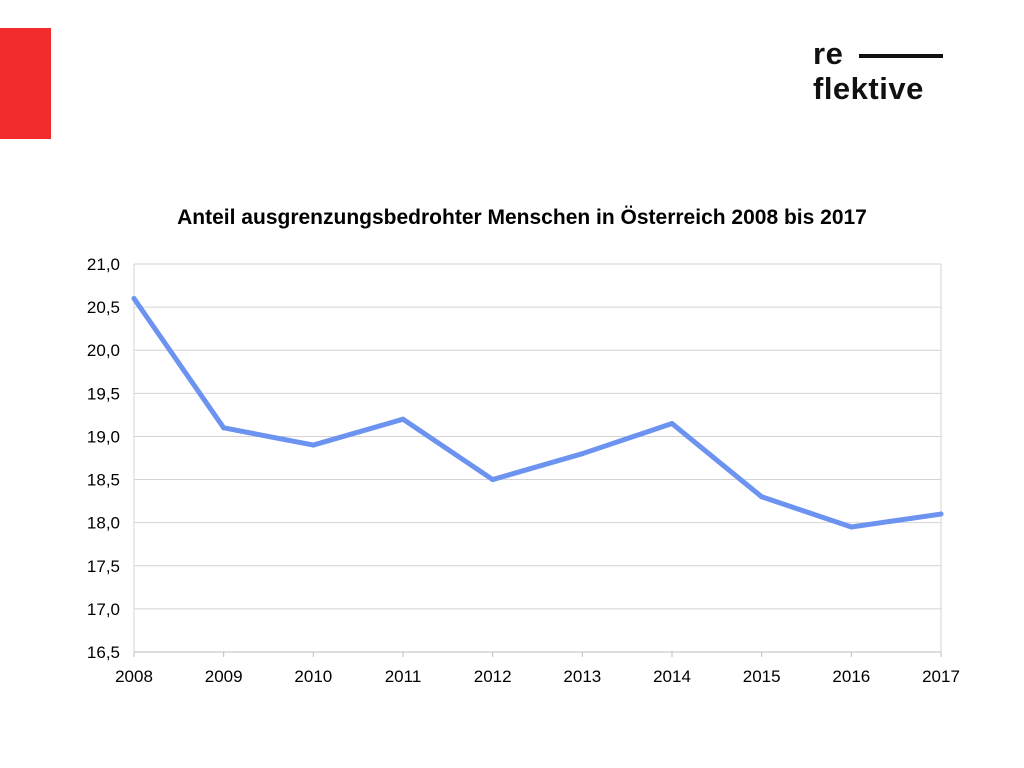  I want to click on red-accent-bar, so click(25, 83).